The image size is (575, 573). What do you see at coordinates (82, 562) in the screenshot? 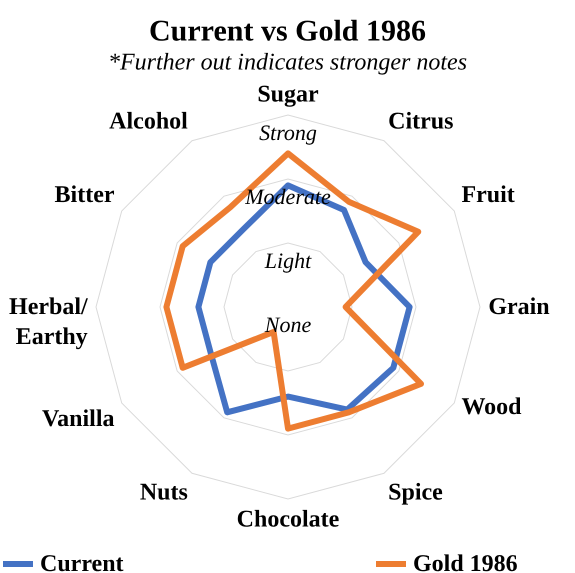
I see `legend-label: Current` at bounding box center [82, 562].